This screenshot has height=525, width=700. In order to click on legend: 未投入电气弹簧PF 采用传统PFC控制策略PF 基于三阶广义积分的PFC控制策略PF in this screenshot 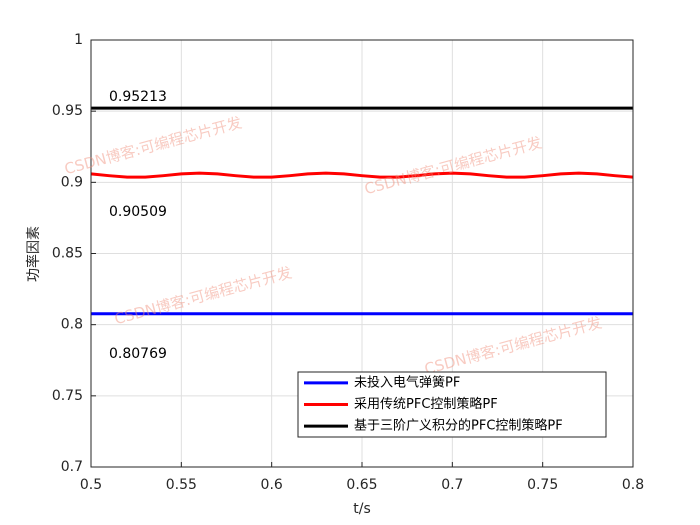, I will do `click(452, 404)`.